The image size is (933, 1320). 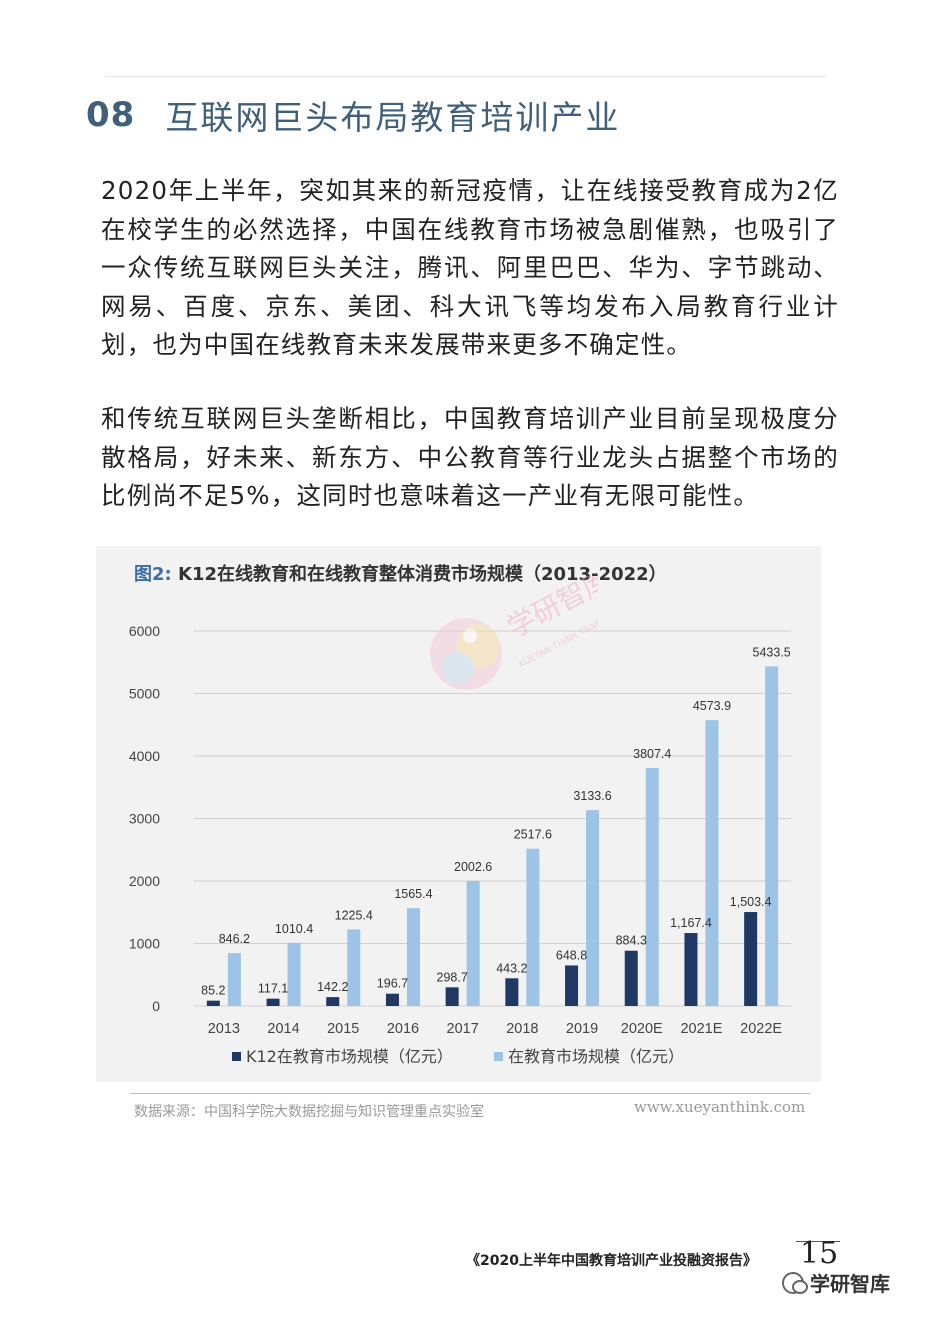 What do you see at coordinates (234, 939) in the screenshot?
I see `data-label-online-total: 846.2` at bounding box center [234, 939].